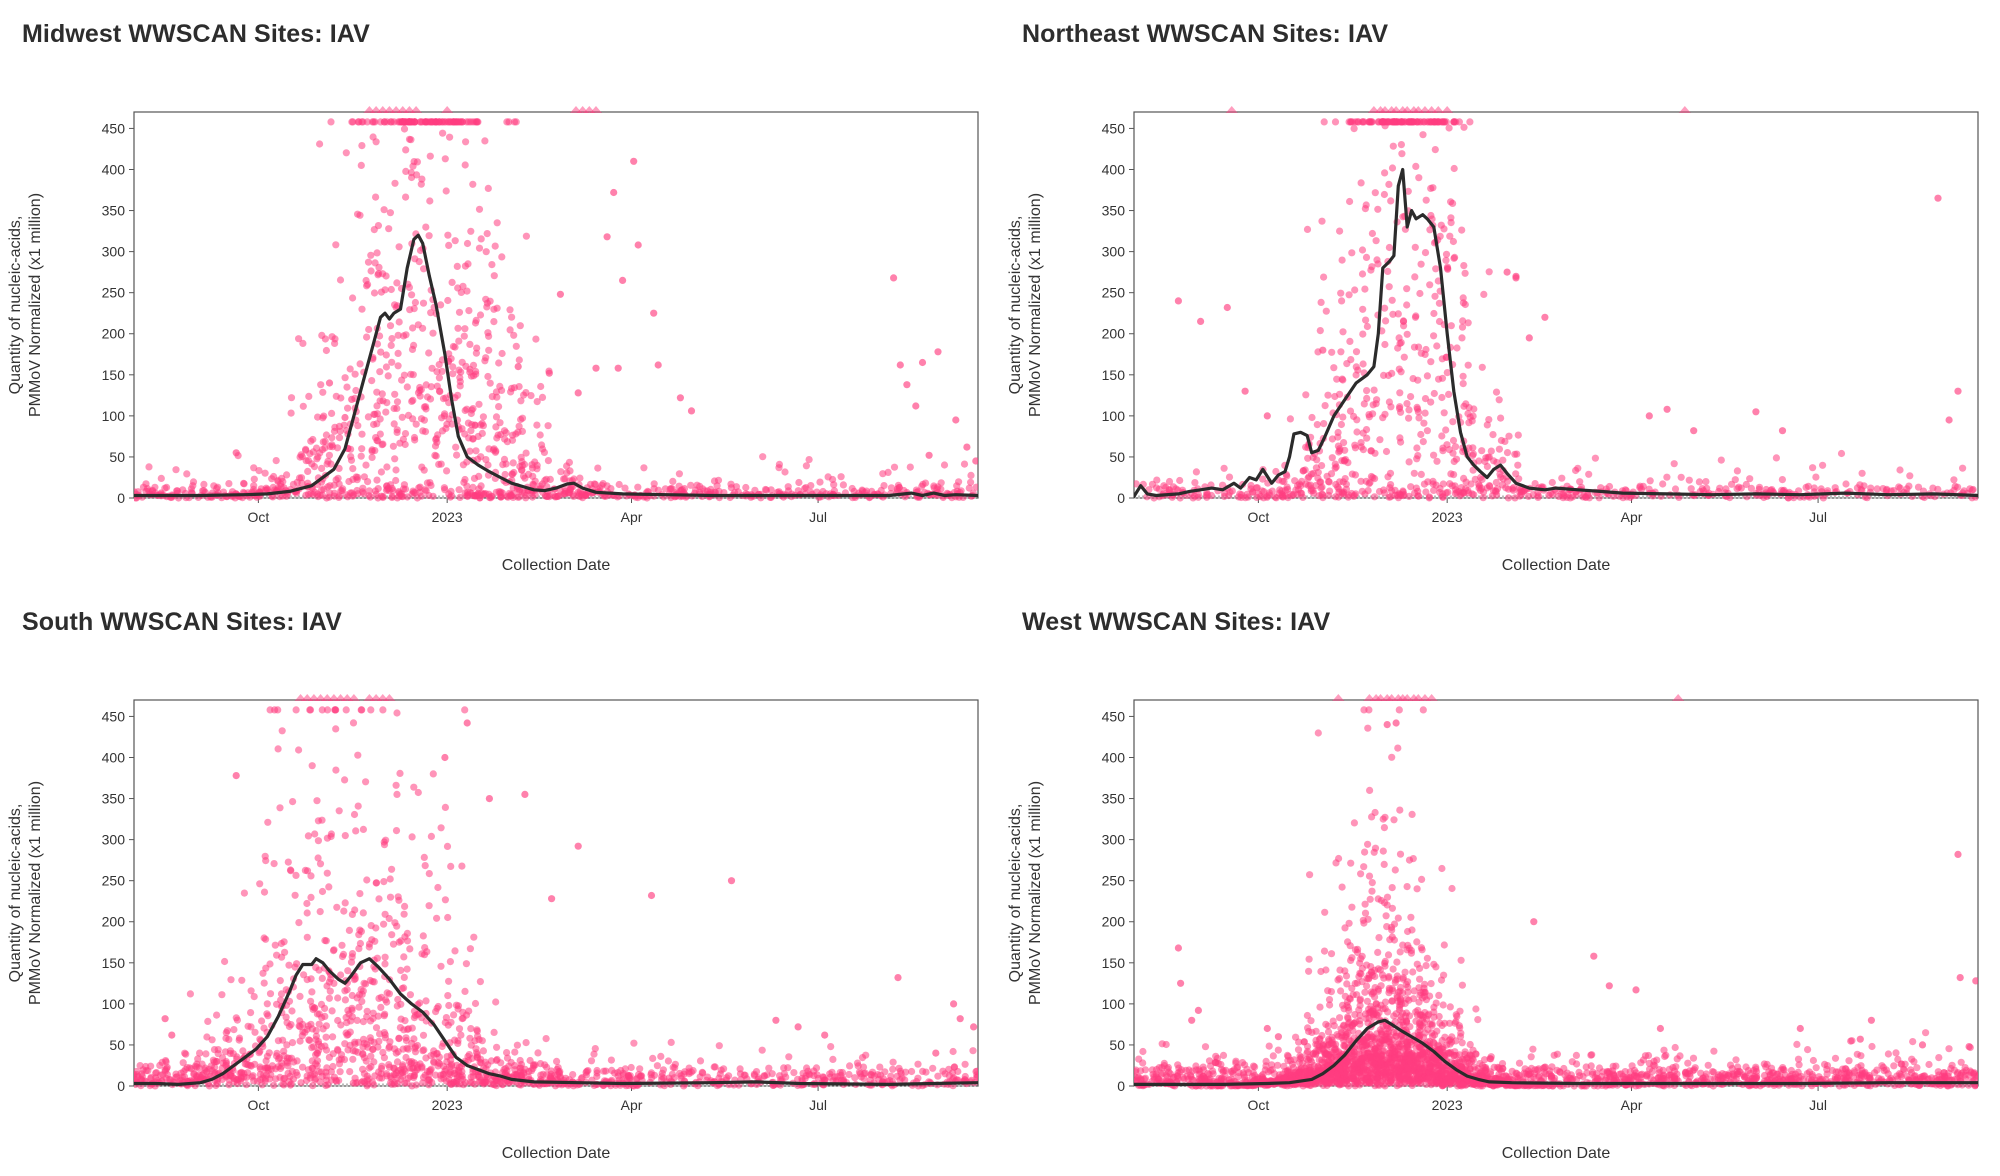 This screenshot has width=2000, height=1176. I want to click on chart-title: West WWSCAN Sites: IAV, so click(1176, 622).